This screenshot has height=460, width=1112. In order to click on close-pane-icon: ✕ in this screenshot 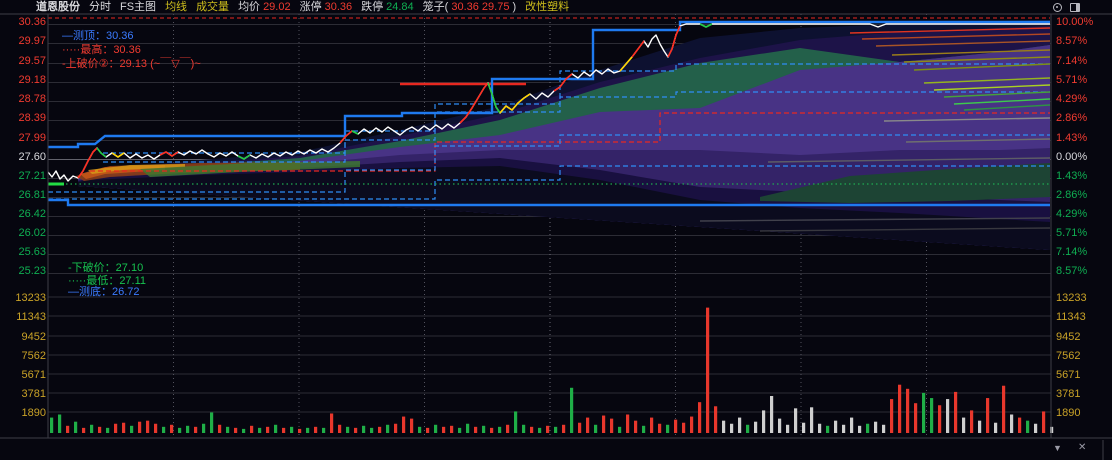, I will do `click(1082, 447)`.